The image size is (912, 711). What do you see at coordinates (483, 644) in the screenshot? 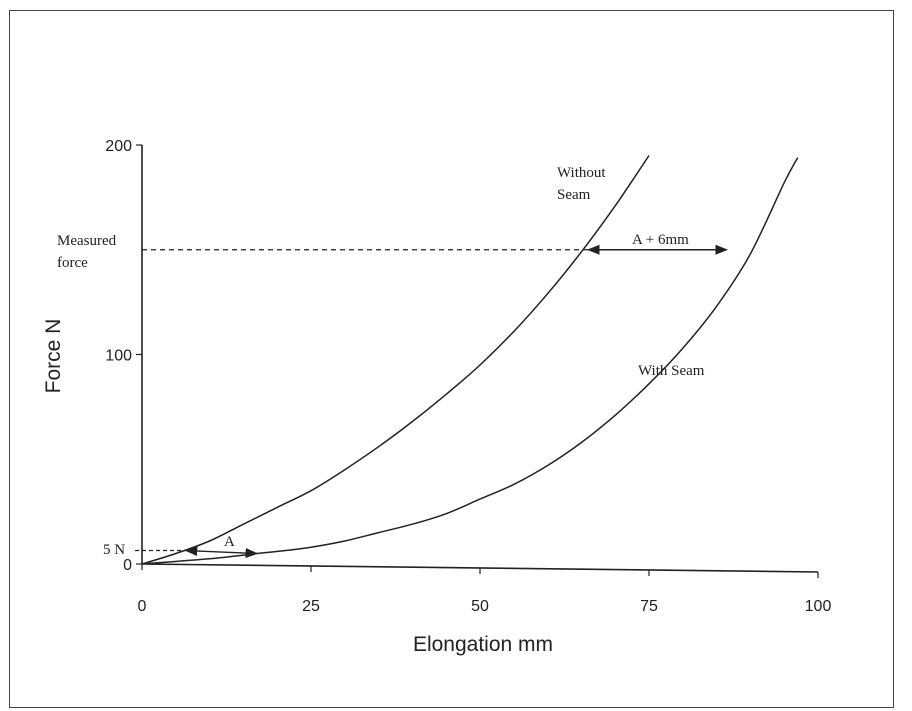
I see `x-axis-title: Elongation mm` at bounding box center [483, 644].